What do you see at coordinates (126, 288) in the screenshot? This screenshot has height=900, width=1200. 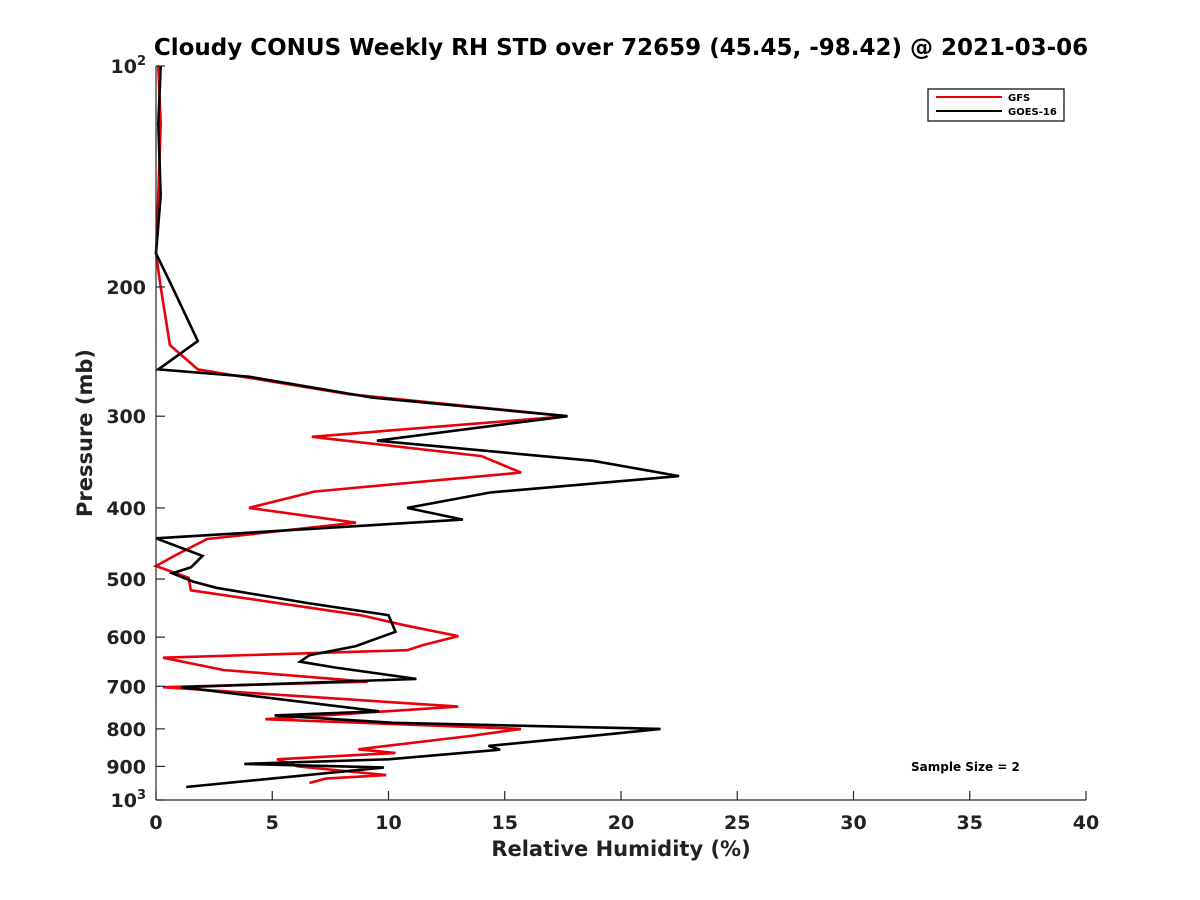 I see `y-tick-label: 200` at bounding box center [126, 288].